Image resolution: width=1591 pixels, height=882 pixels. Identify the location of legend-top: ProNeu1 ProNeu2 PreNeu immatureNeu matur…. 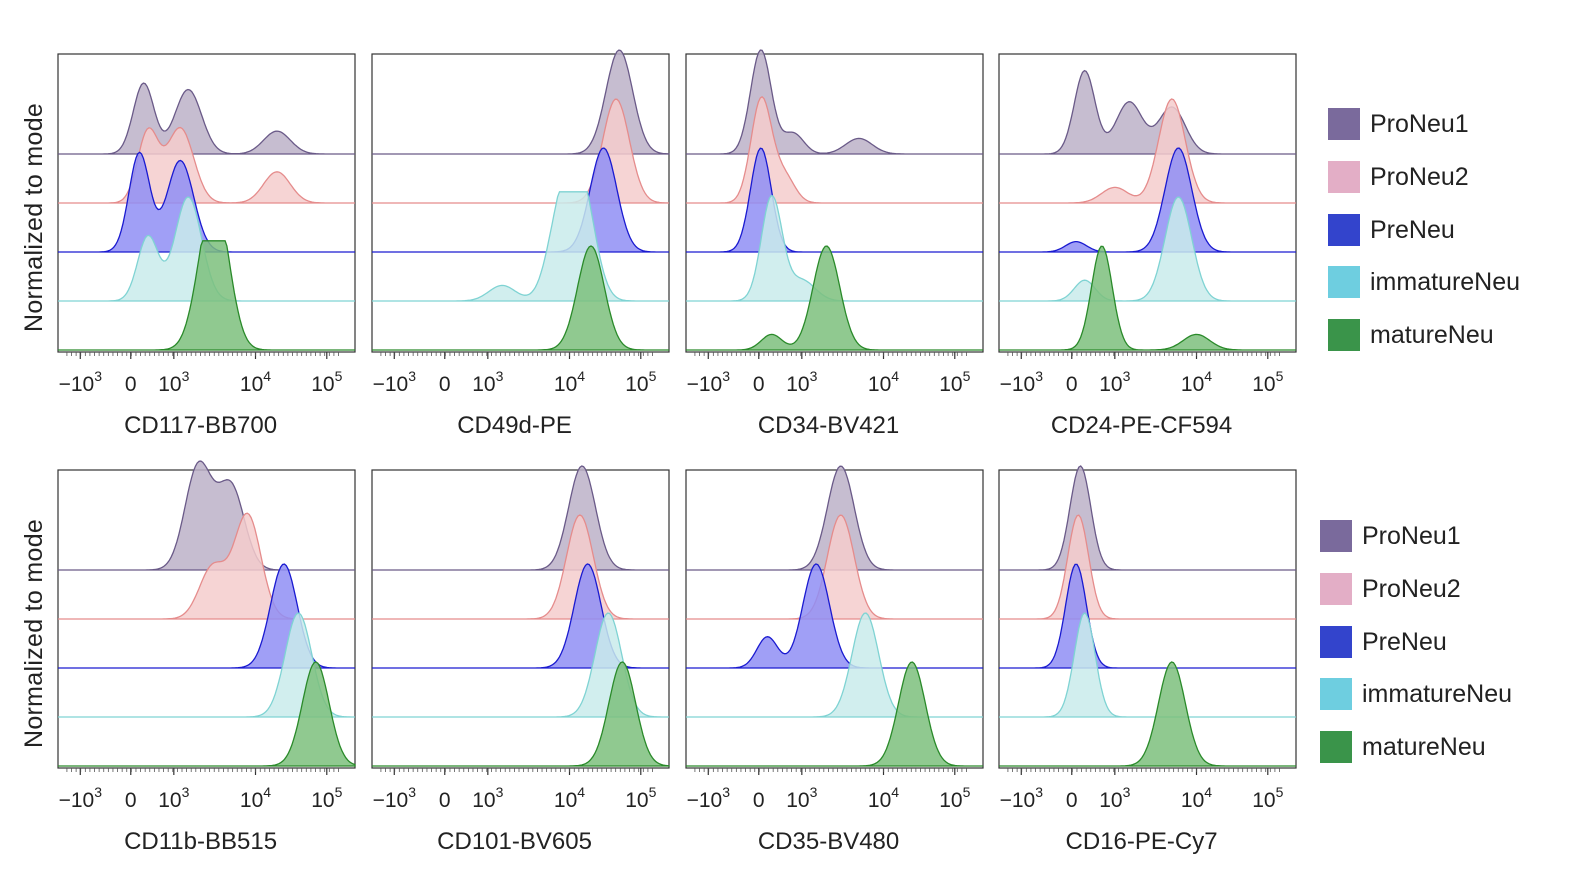
(1448, 229).